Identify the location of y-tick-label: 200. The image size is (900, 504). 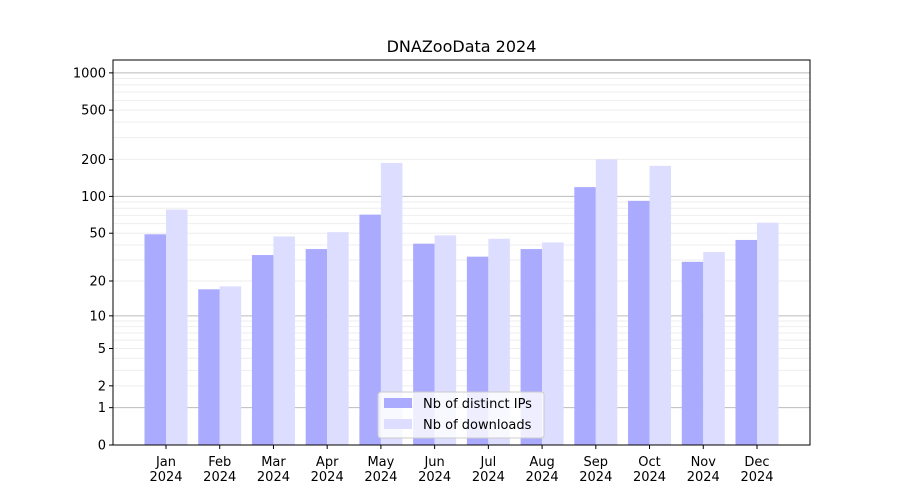
(93, 160).